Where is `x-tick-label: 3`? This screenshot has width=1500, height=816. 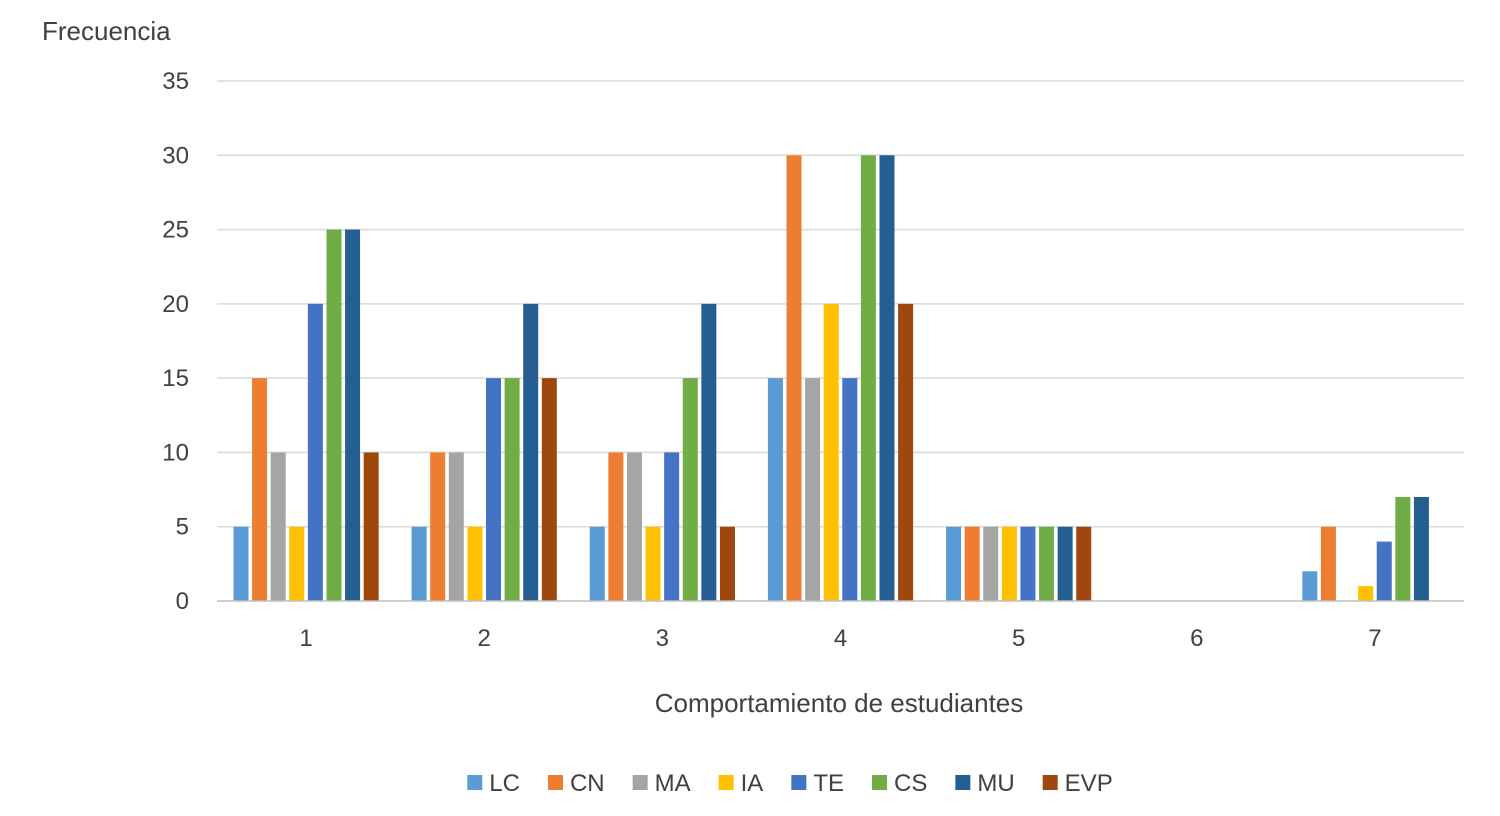
x-tick-label: 3 is located at coordinates (662, 638).